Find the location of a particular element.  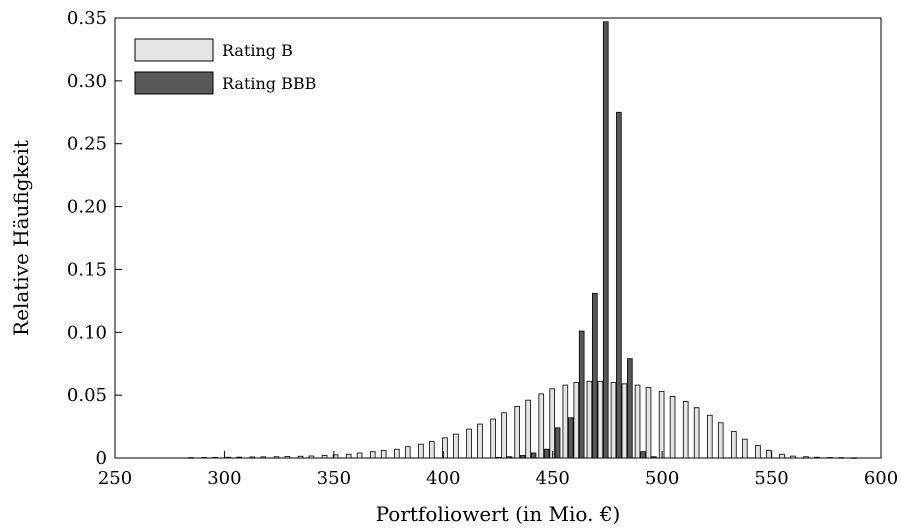

y-tick-label: 0.25 is located at coordinates (87, 144).